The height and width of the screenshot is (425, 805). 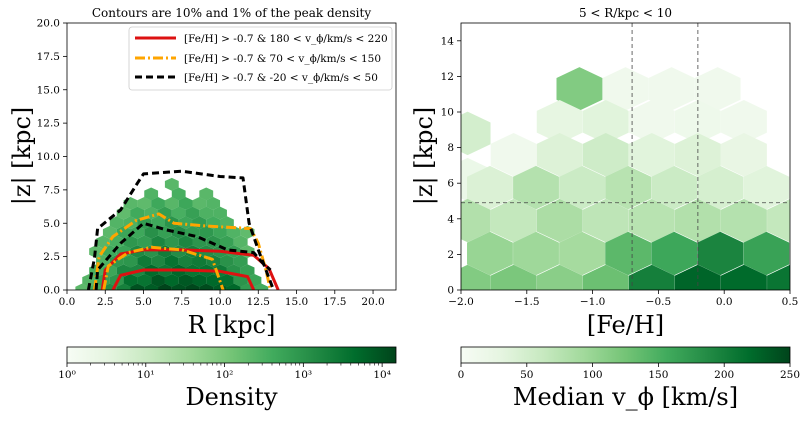 What do you see at coordinates (334, 302) in the screenshot?
I see `left-xtick-label: 17.5` at bounding box center [334, 302].